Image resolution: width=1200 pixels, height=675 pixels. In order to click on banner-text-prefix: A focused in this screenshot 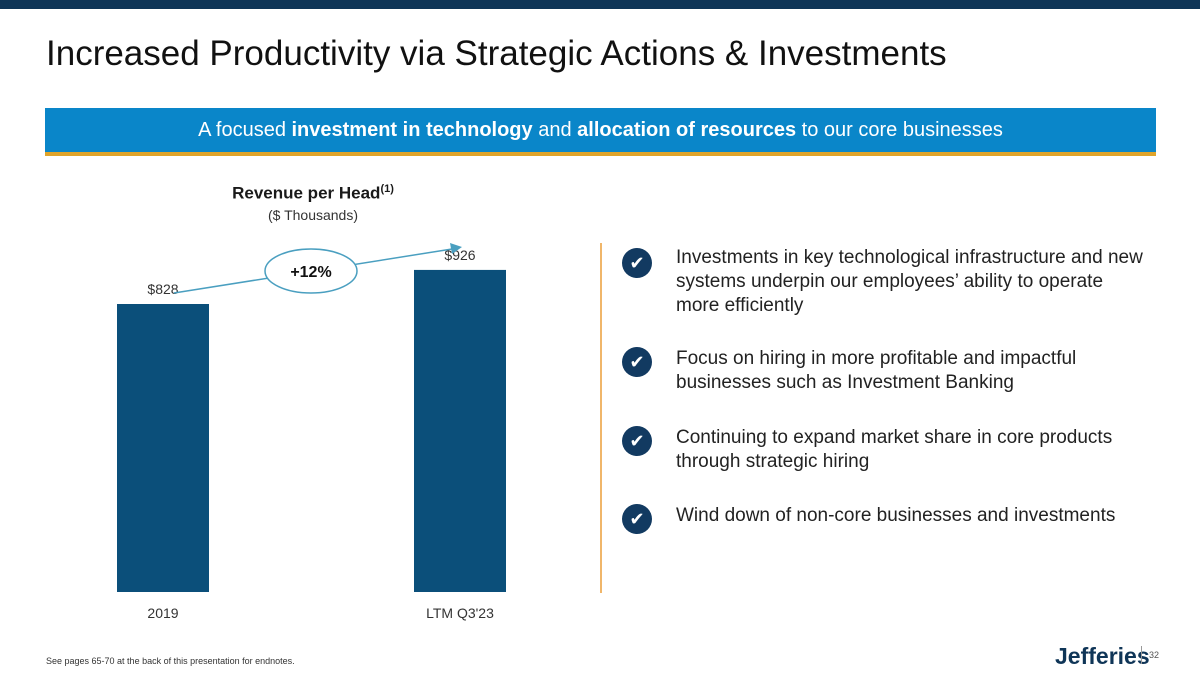, I will do `click(245, 129)`.